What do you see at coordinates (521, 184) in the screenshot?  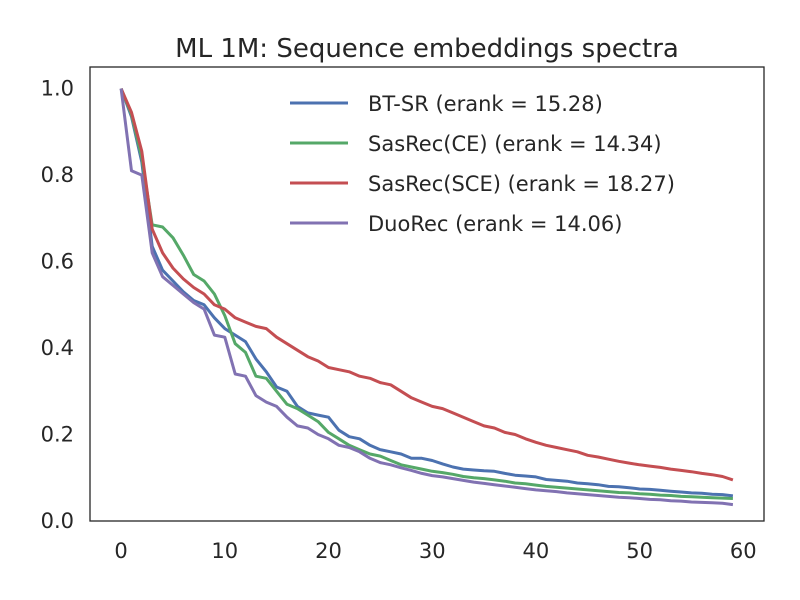 I see `legend-label-2: SasRec(SCE) (erank = 18.27)` at bounding box center [521, 184].